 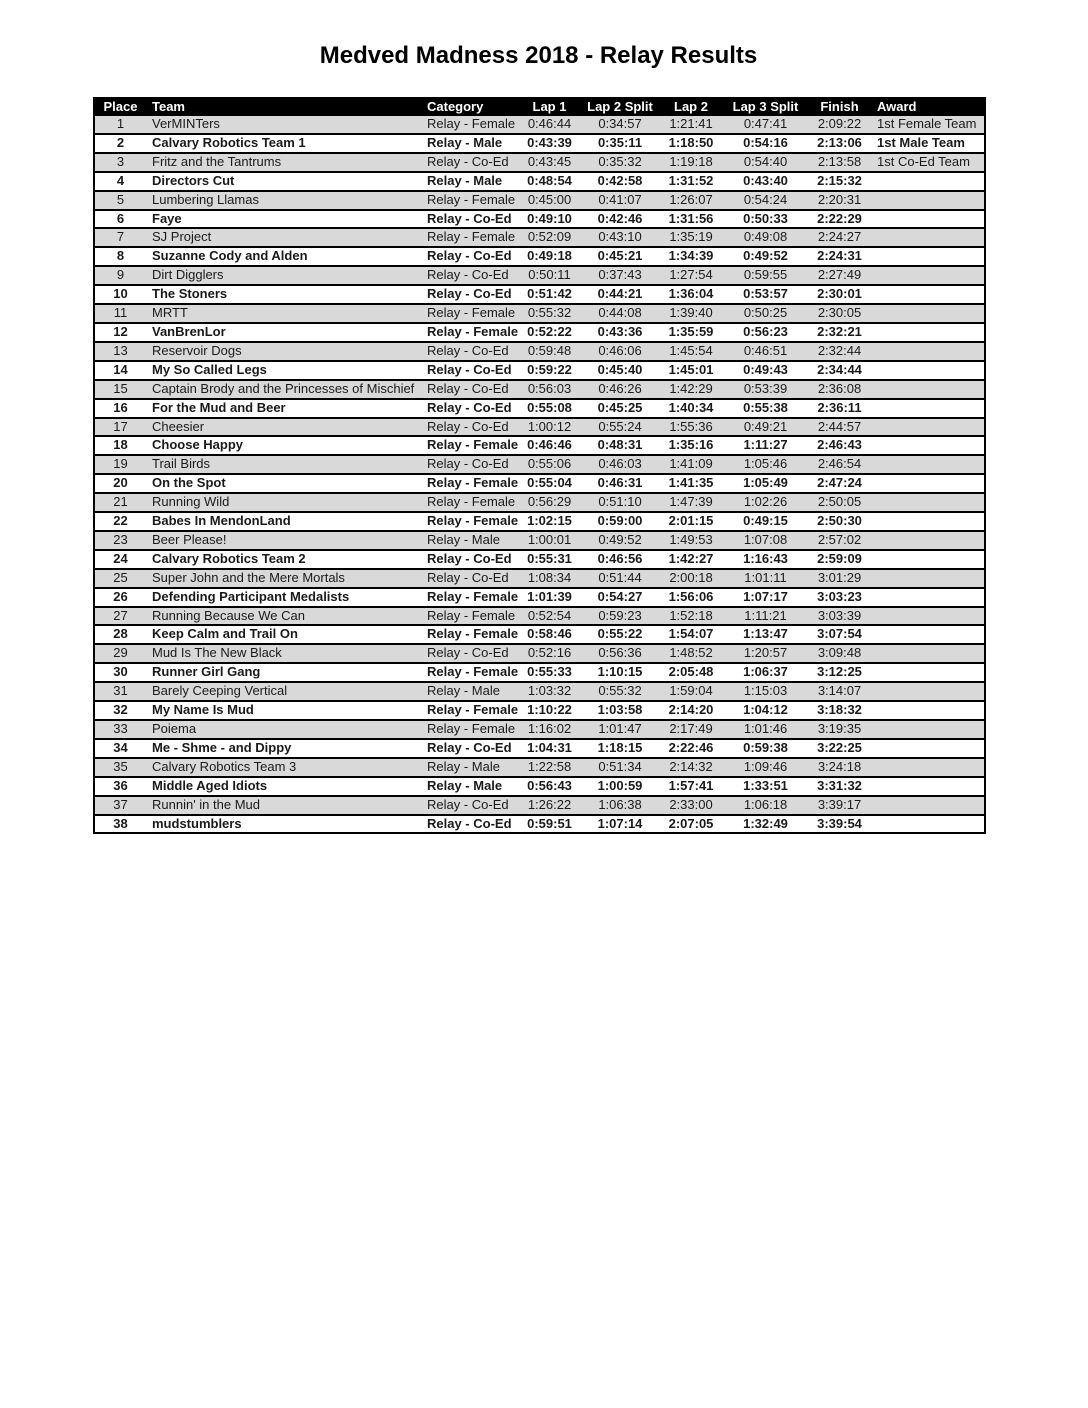 I want to click on lap2-split-cell: 0:43:10, so click(x=620, y=238).